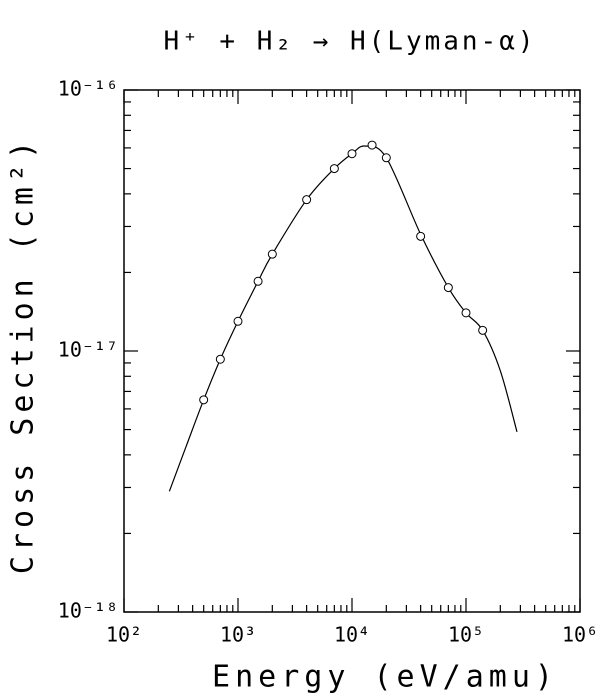 This screenshot has width=598, height=696. What do you see at coordinates (580, 635) in the screenshot?
I see `x-tick-label: 10⁶` at bounding box center [580, 635].